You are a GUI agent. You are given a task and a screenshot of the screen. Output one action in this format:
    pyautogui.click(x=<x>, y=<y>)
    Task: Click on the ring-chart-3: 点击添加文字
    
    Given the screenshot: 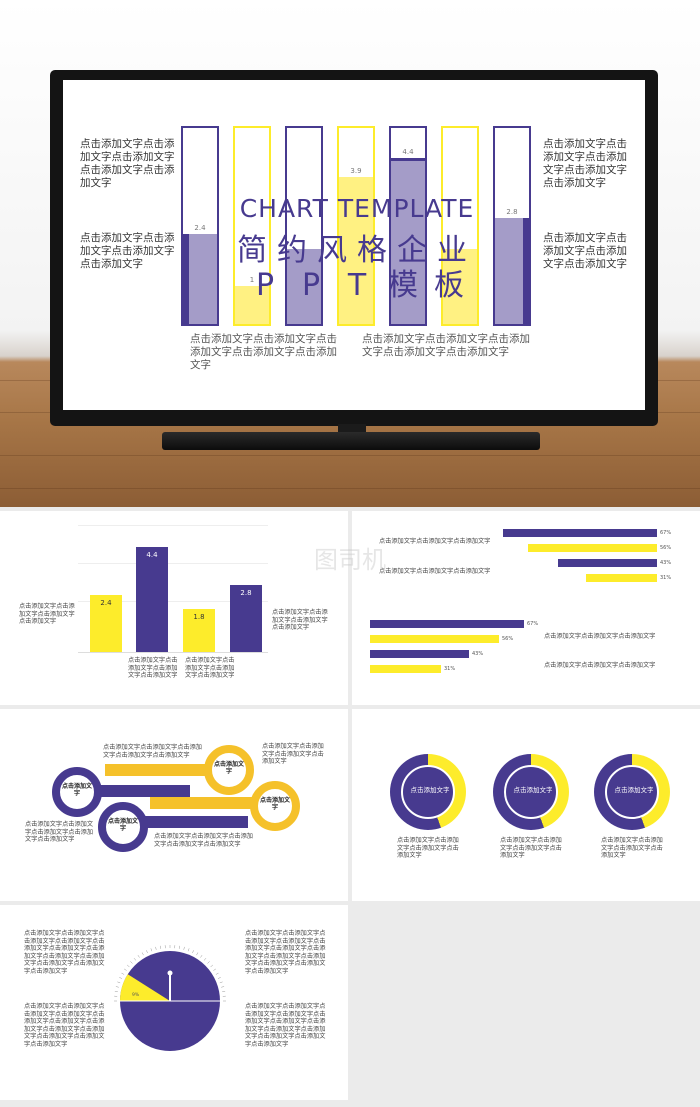 What is the action you would take?
    pyautogui.click(x=632, y=792)
    